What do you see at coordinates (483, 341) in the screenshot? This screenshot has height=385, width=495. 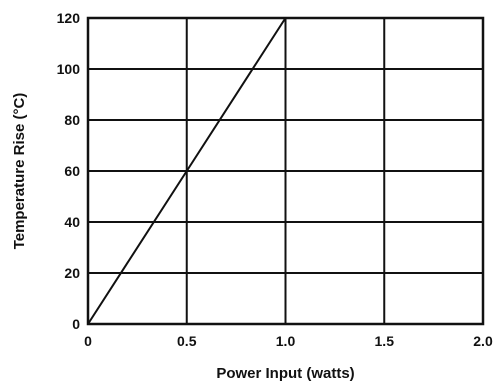 I see `x-tick-label: 2.0` at bounding box center [483, 341].